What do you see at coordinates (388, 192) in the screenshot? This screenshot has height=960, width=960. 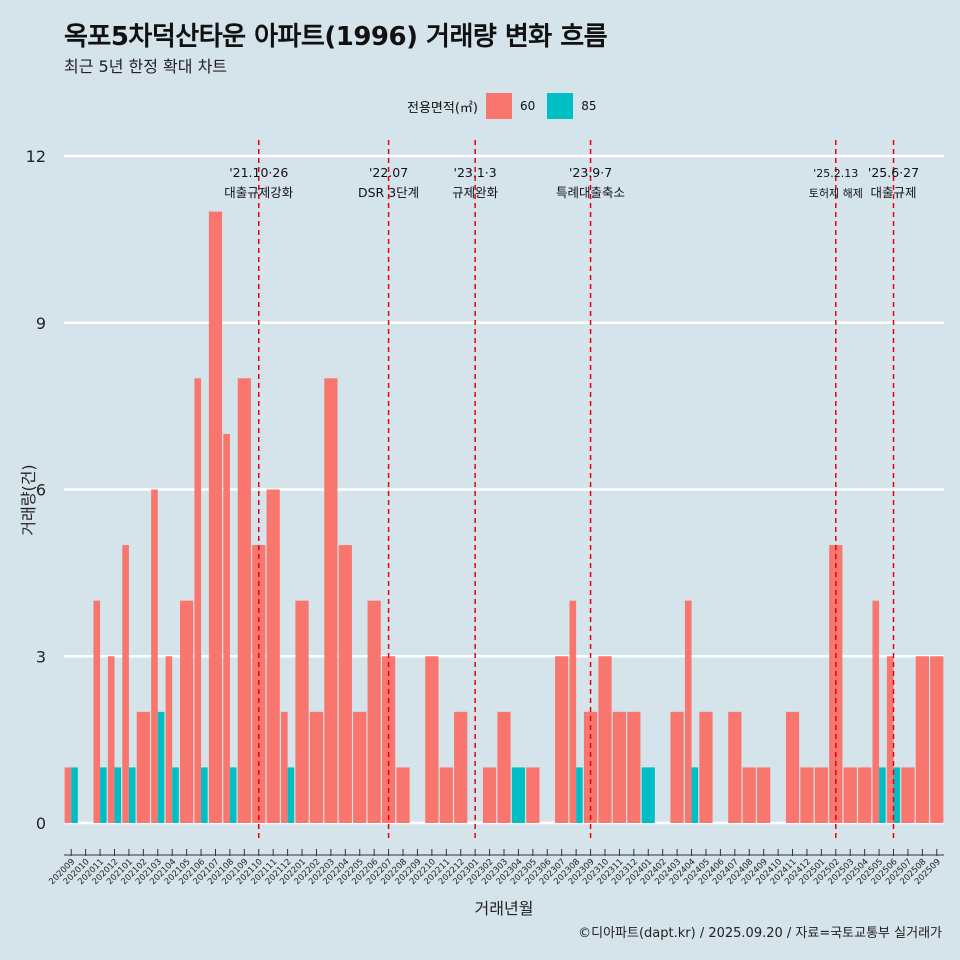 I see `event-label: DSR 3단계` at bounding box center [388, 192].